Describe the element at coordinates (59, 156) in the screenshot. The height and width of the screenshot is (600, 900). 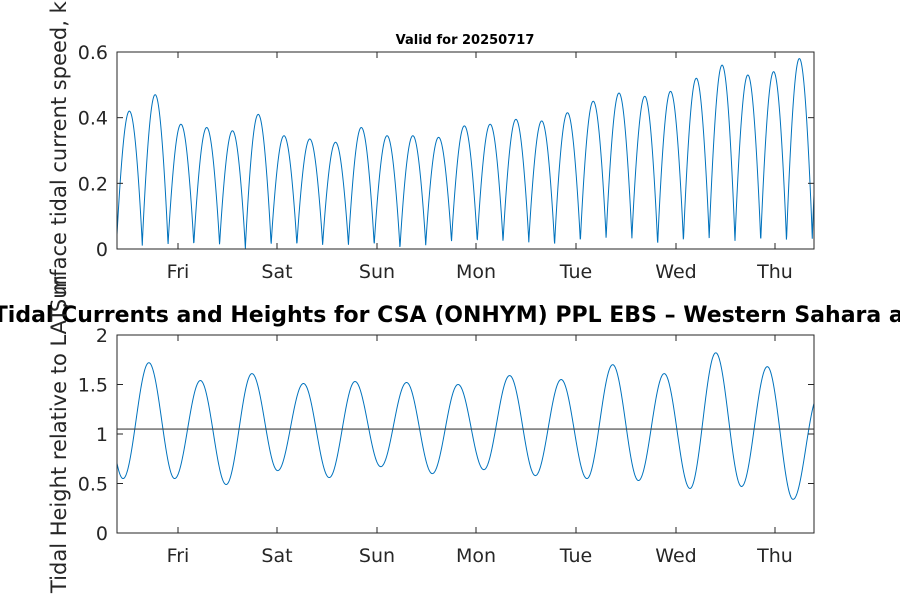
I see `current-speed-y-axis-label: Surface tidal current speed, kn` at that location.